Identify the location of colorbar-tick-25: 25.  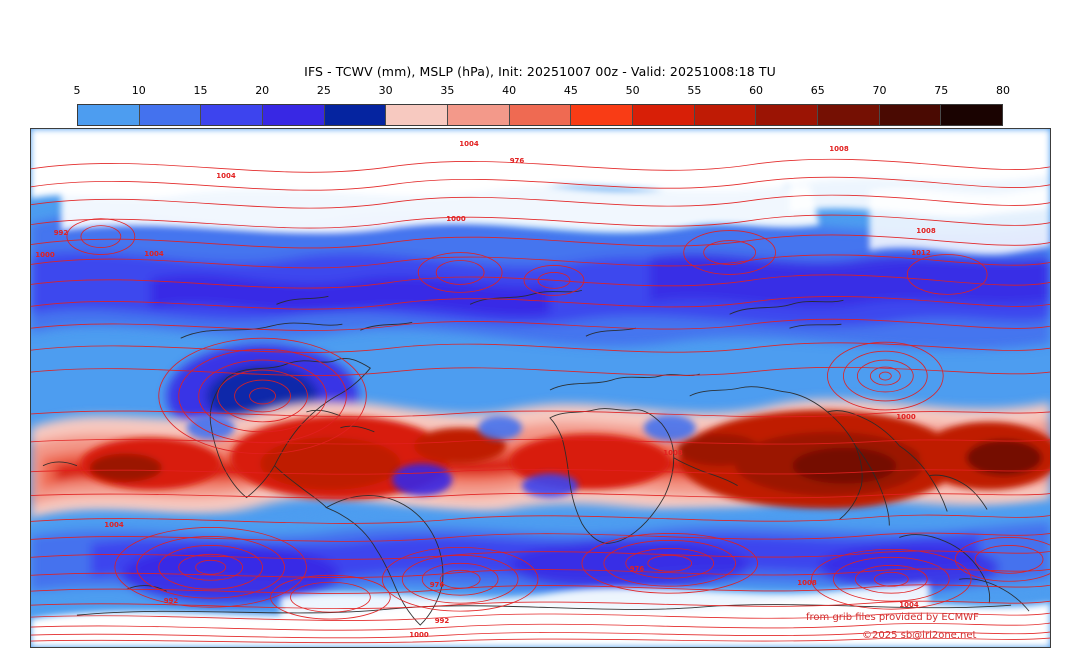
(323, 90).